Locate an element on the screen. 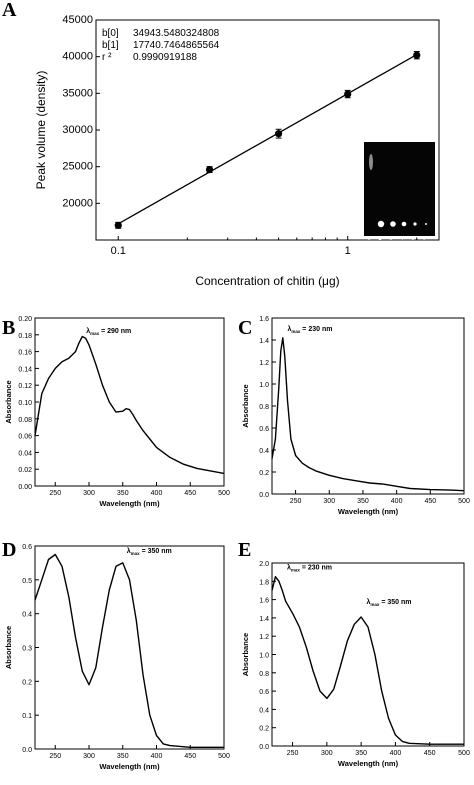  y-tick-label: 0.3 is located at coordinates (27, 649).